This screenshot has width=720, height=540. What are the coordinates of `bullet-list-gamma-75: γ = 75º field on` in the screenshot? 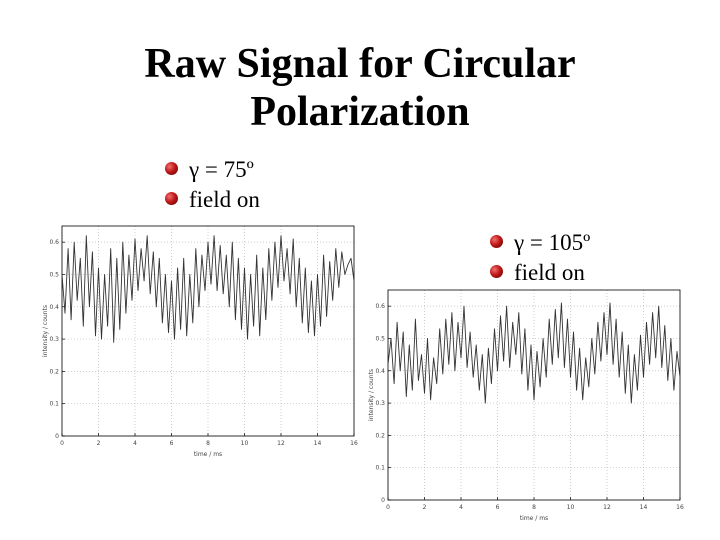 It's located at (212, 185).